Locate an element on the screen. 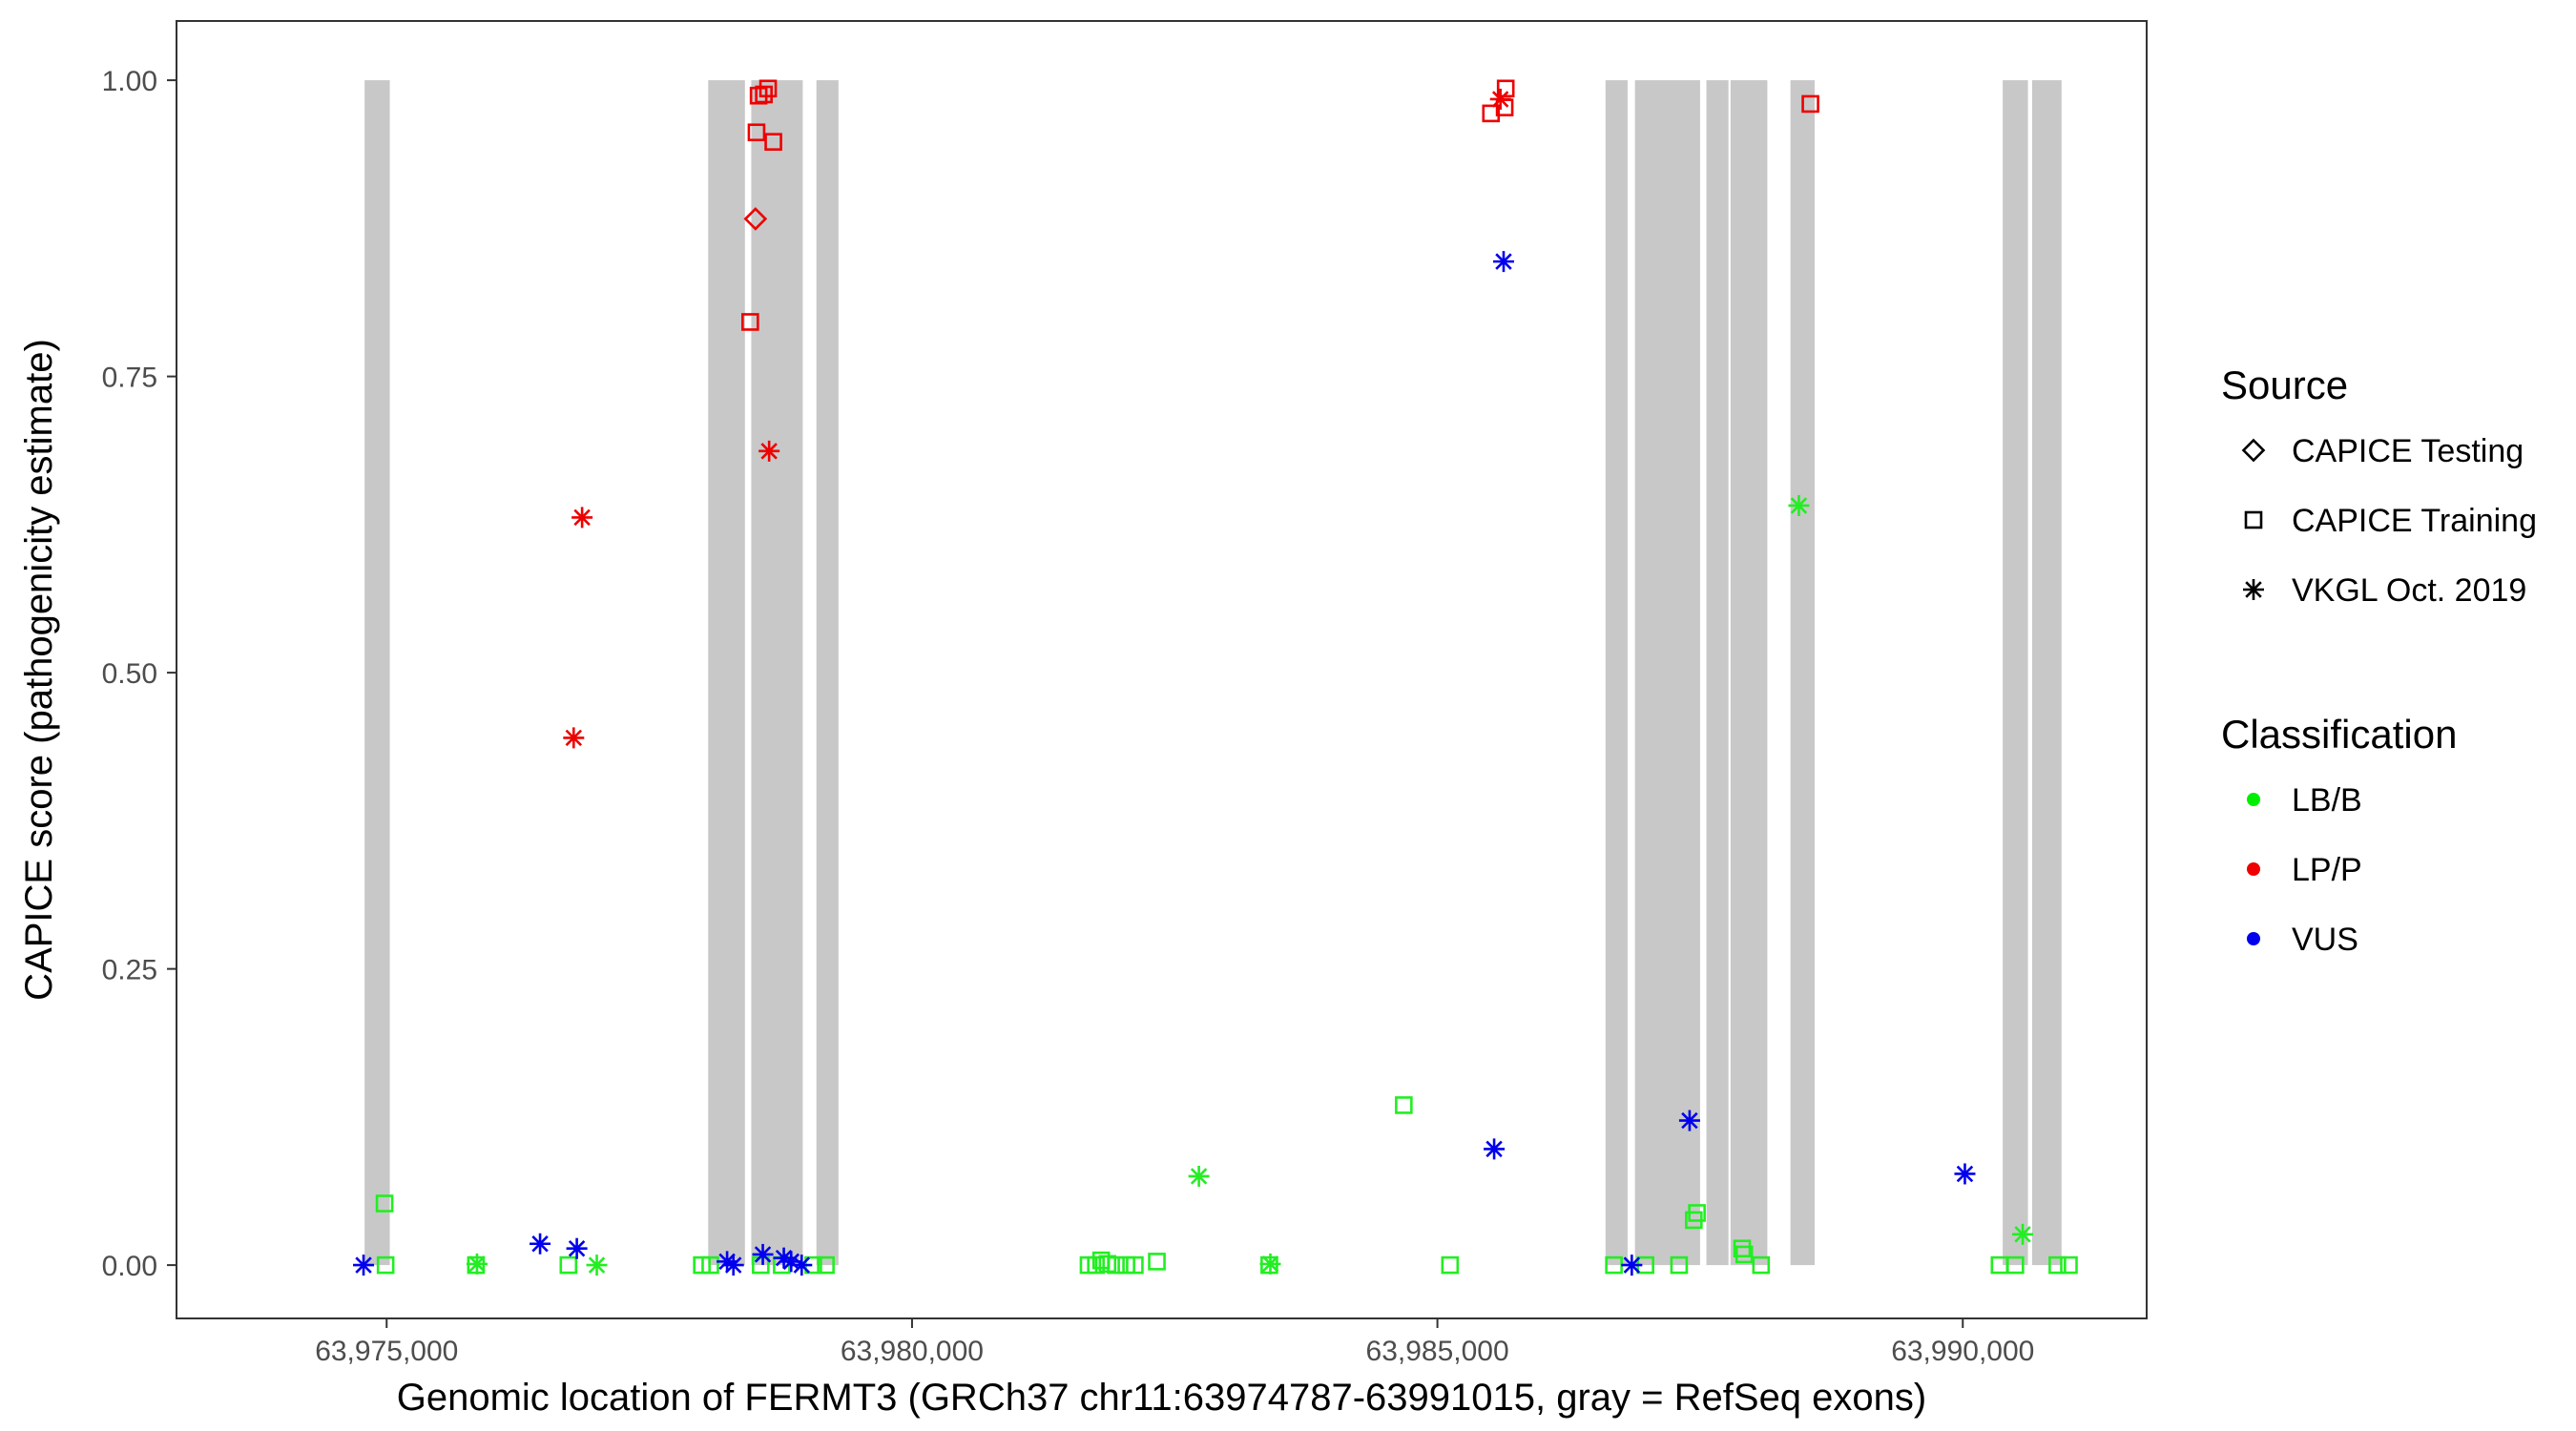  legend-key-diamond is located at coordinates (2253, 450).